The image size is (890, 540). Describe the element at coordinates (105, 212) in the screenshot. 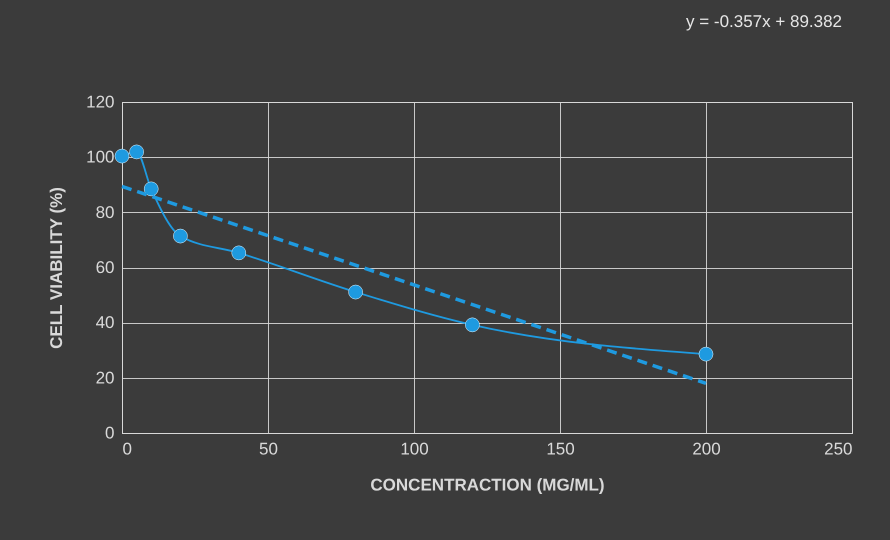

I see `y-tick-label: 80` at that location.